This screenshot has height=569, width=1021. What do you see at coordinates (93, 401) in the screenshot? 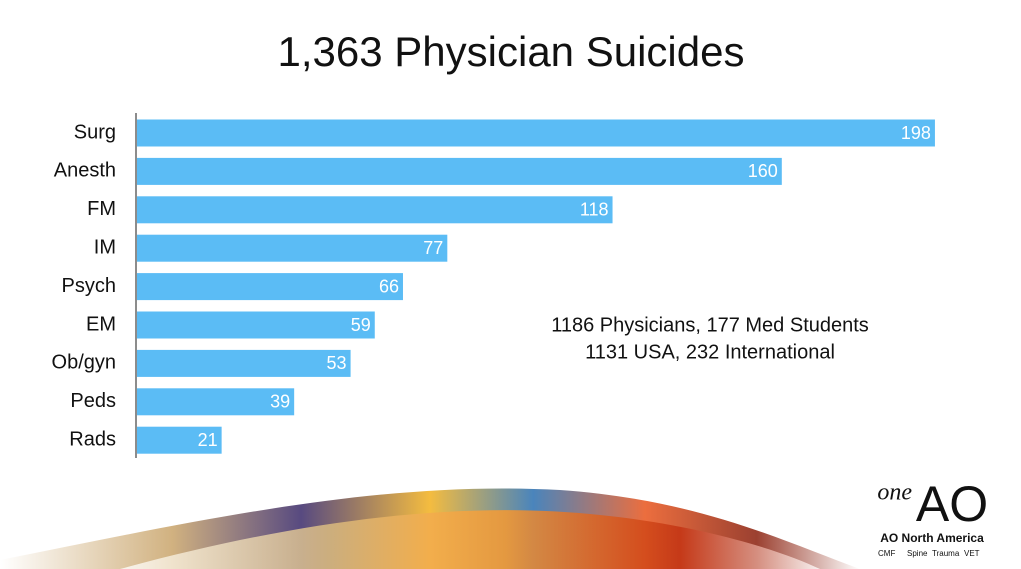
I see `y-tick-label: Peds` at bounding box center [93, 401].